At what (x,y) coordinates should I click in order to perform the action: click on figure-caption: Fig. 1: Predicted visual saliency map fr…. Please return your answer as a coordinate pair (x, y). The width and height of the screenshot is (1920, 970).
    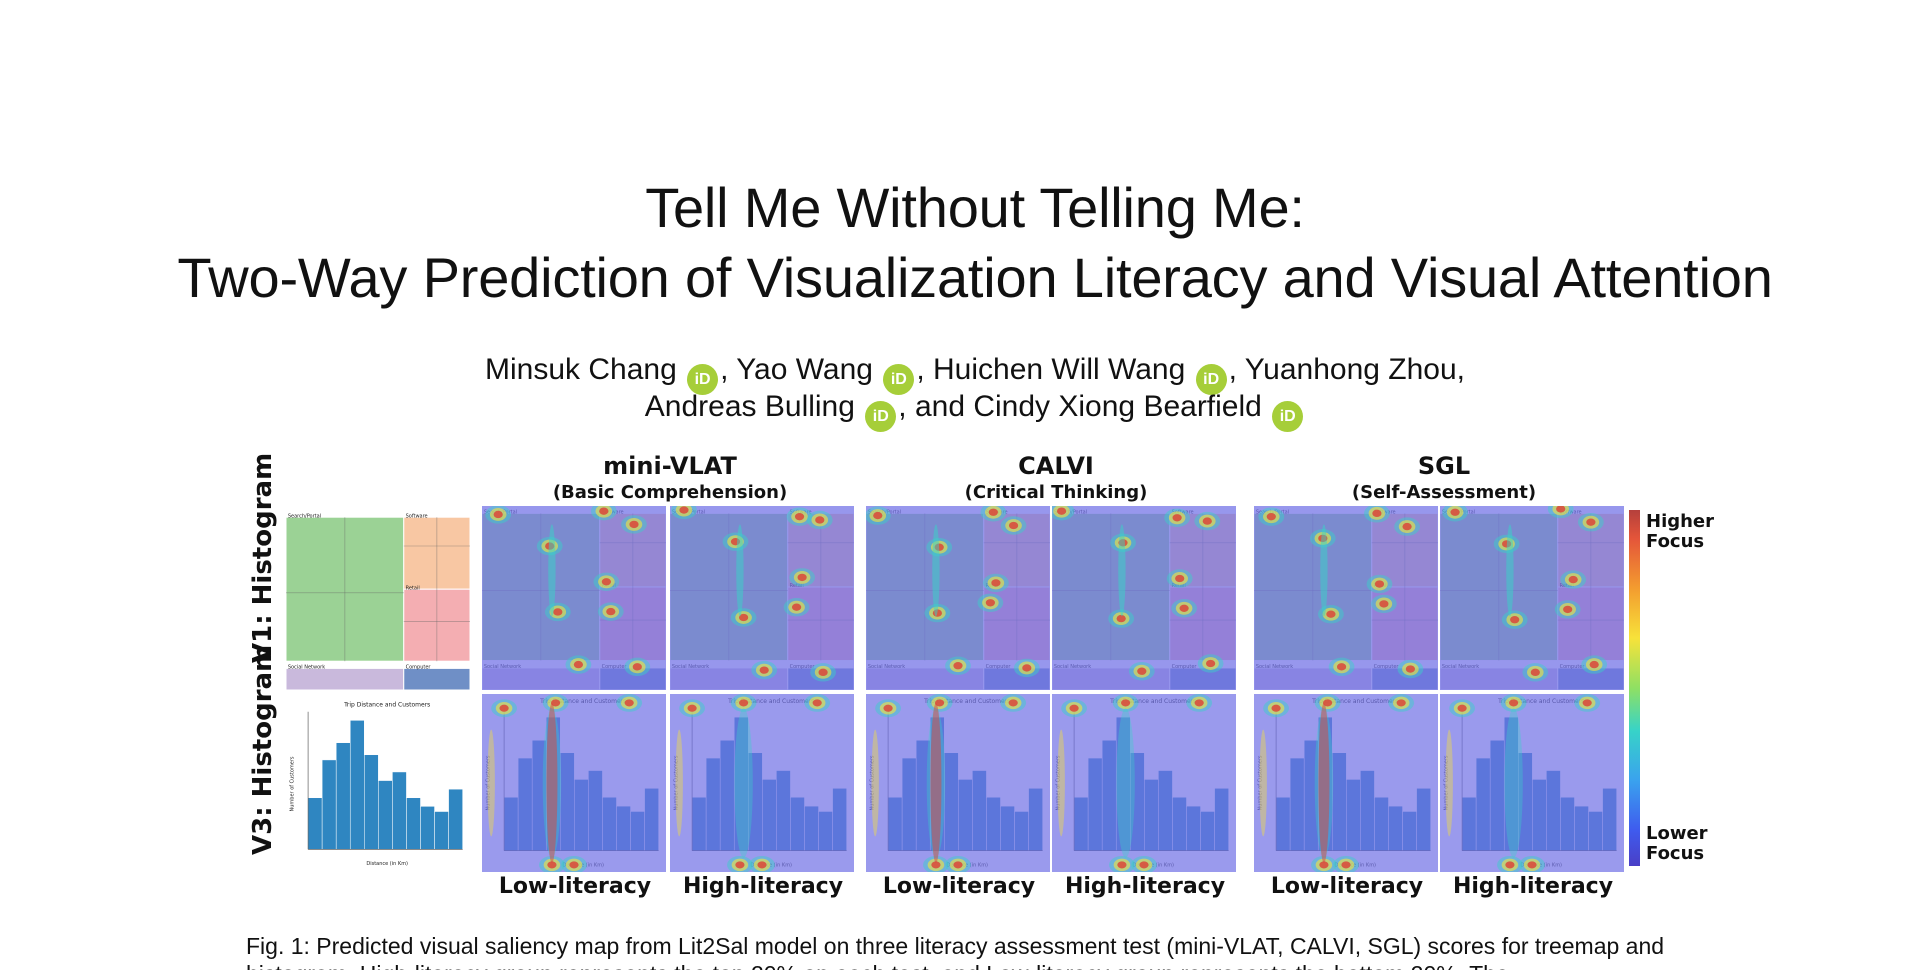
    Looking at the image, I should click on (955, 951).